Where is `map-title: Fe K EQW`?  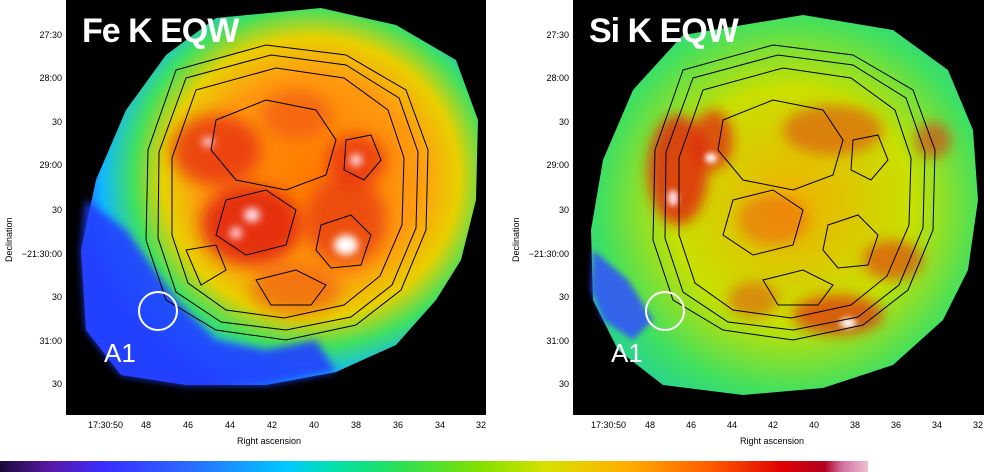
map-title: Fe K EQW is located at coordinates (160, 31).